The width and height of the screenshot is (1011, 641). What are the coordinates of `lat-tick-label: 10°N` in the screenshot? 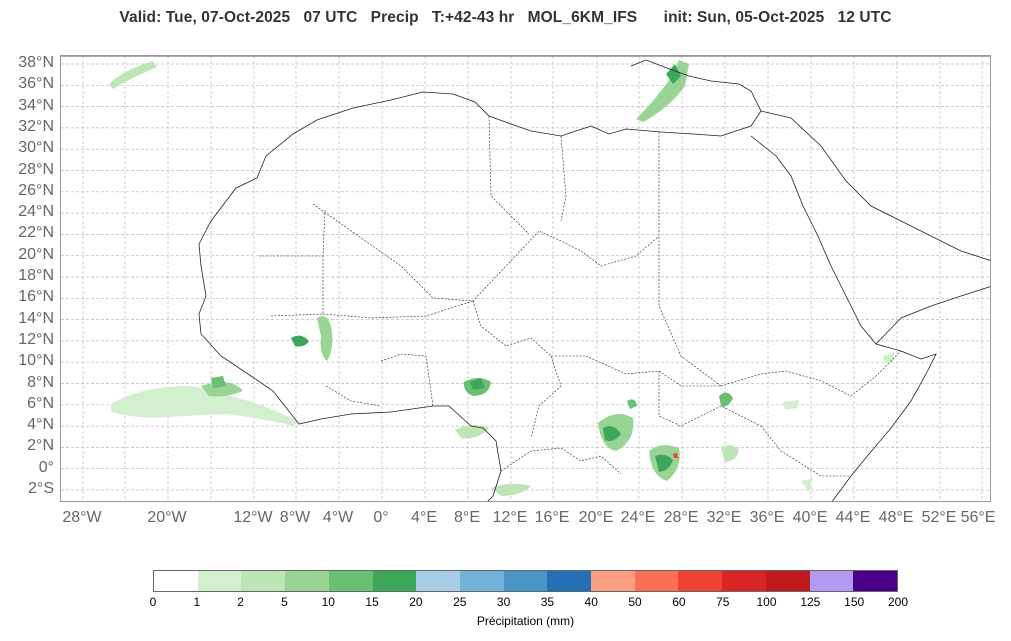 It's located at (36, 361).